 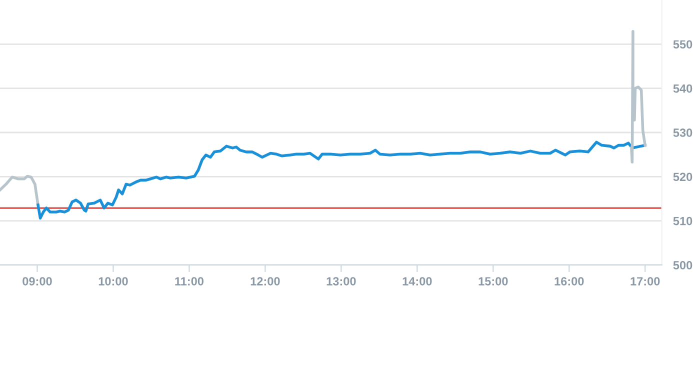 I want to click on y-tick-label: 540, so click(x=682, y=88).